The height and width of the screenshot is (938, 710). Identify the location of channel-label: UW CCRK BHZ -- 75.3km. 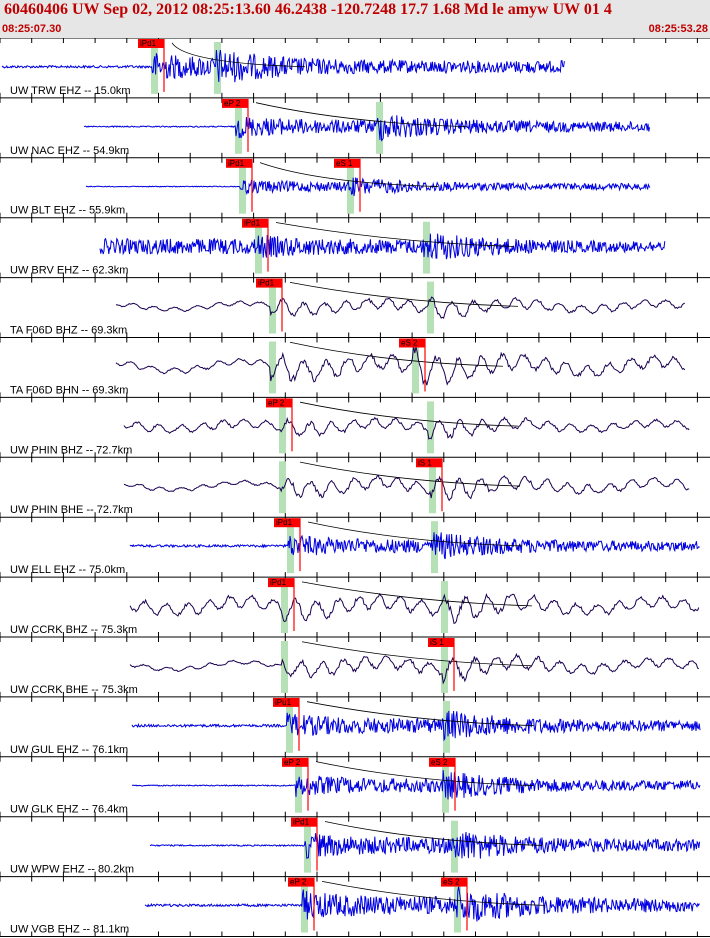
(73, 630).